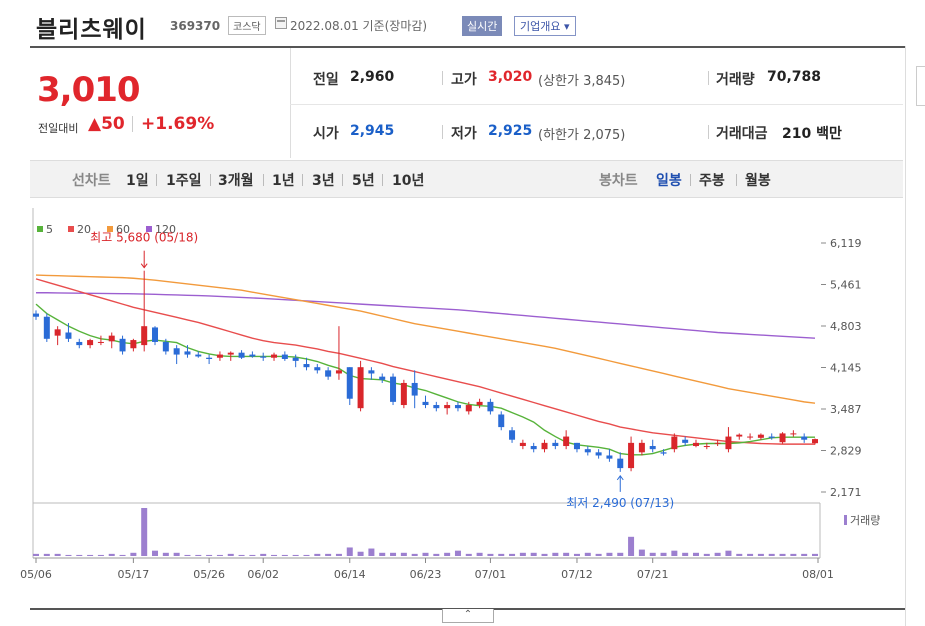  I want to click on y-tick-label: 2,829, so click(846, 451).